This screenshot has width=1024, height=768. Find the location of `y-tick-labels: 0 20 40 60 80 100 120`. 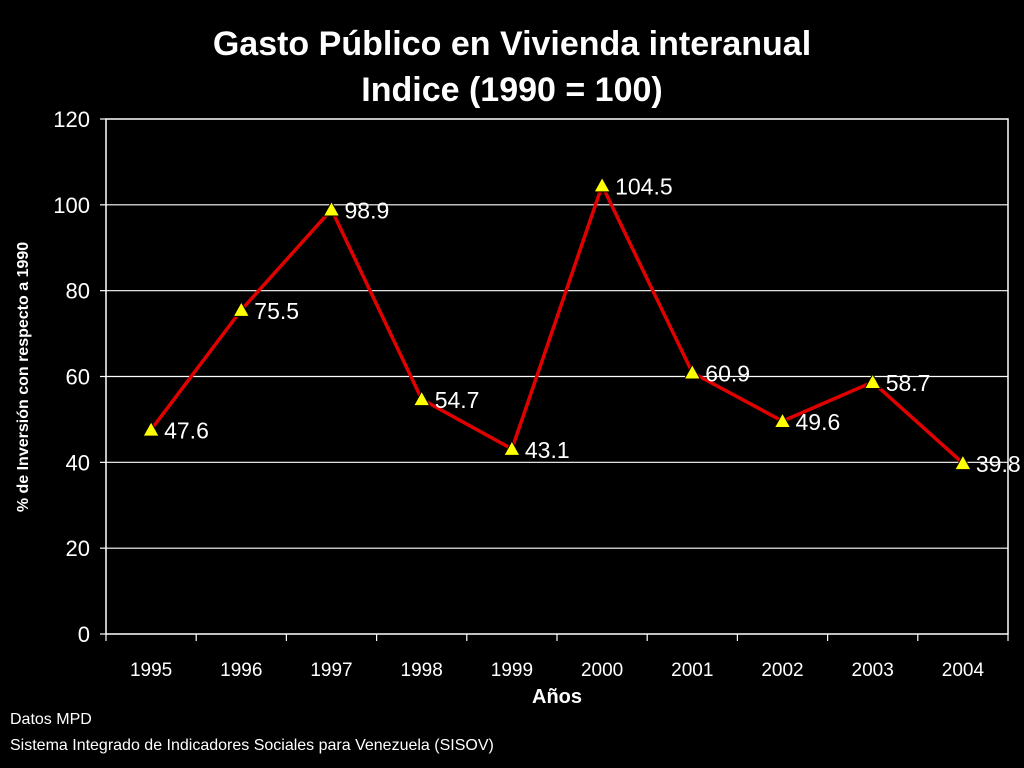

y-tick-labels: 0 20 40 60 80 100 120 is located at coordinates (79, 377).